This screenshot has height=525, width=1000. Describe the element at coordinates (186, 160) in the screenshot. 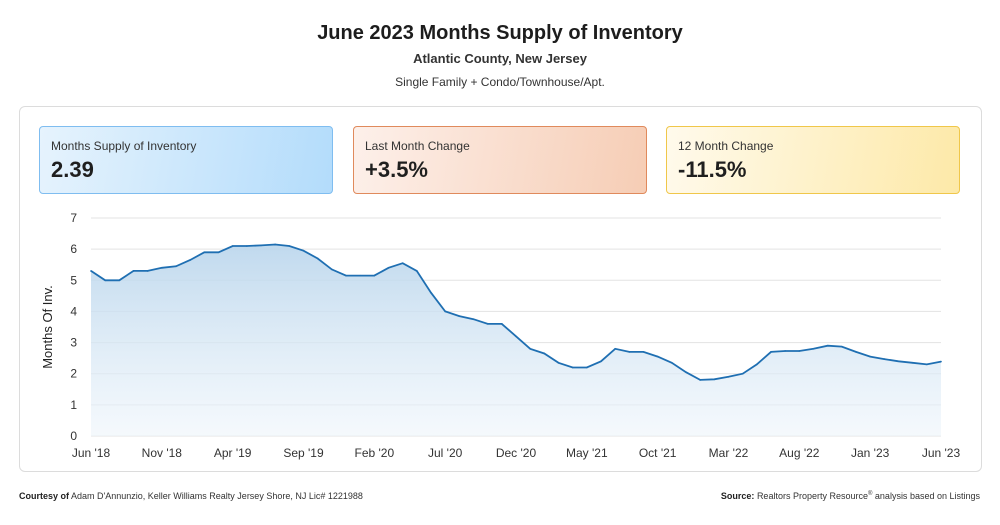

I see `card-months-supply: Months Supply of Inventory 2.39` at that location.